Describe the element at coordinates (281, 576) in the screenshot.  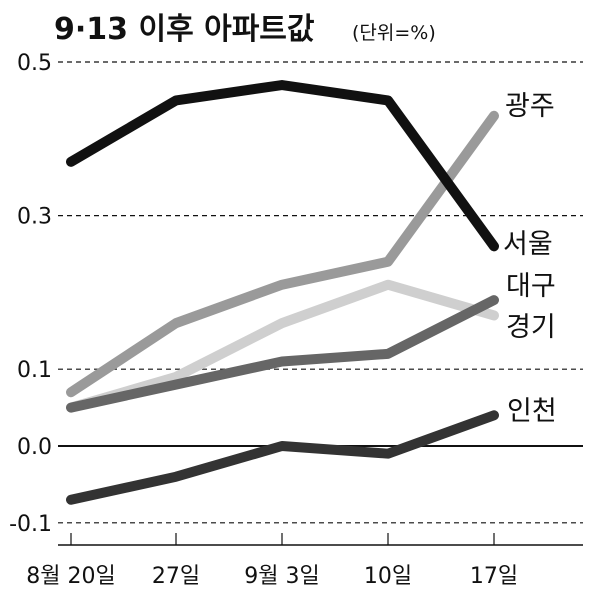
I see `x-tick-label: 9월 3일` at that location.